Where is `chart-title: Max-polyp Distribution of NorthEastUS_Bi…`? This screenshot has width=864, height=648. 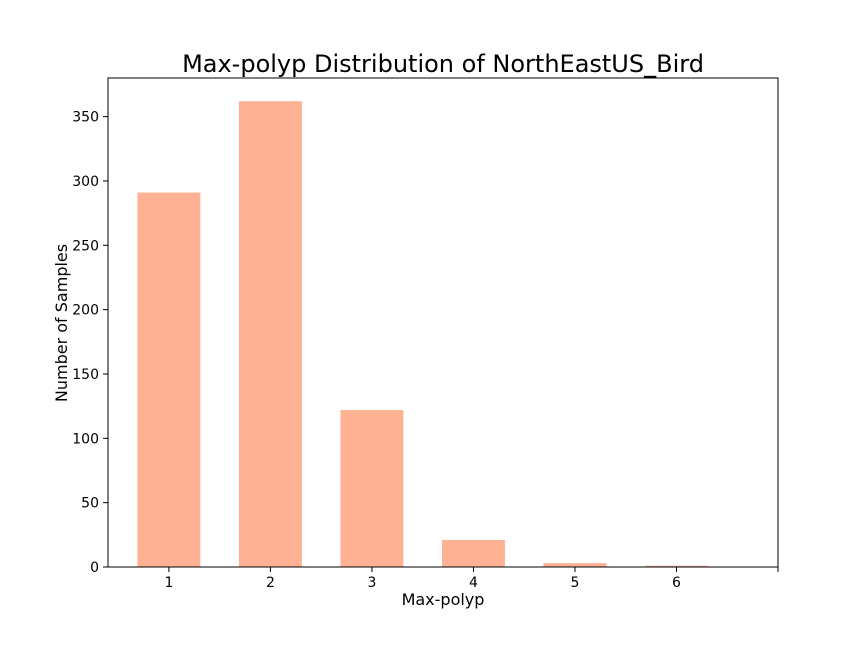 chart-title: Max-polyp Distribution of NorthEastUS_Bi… is located at coordinates (443, 64).